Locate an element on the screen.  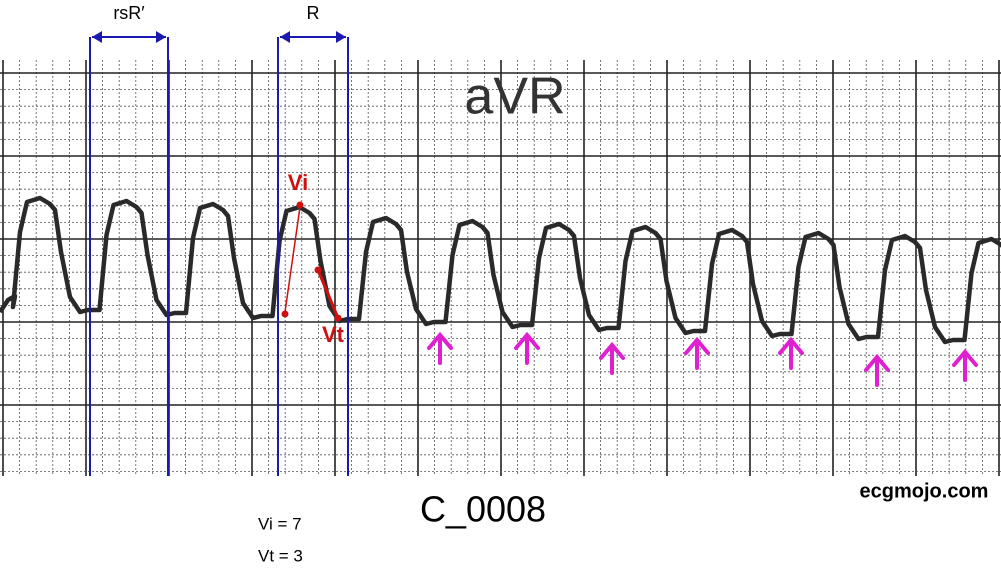
bracket-rsr is located at coordinates (129, 253).